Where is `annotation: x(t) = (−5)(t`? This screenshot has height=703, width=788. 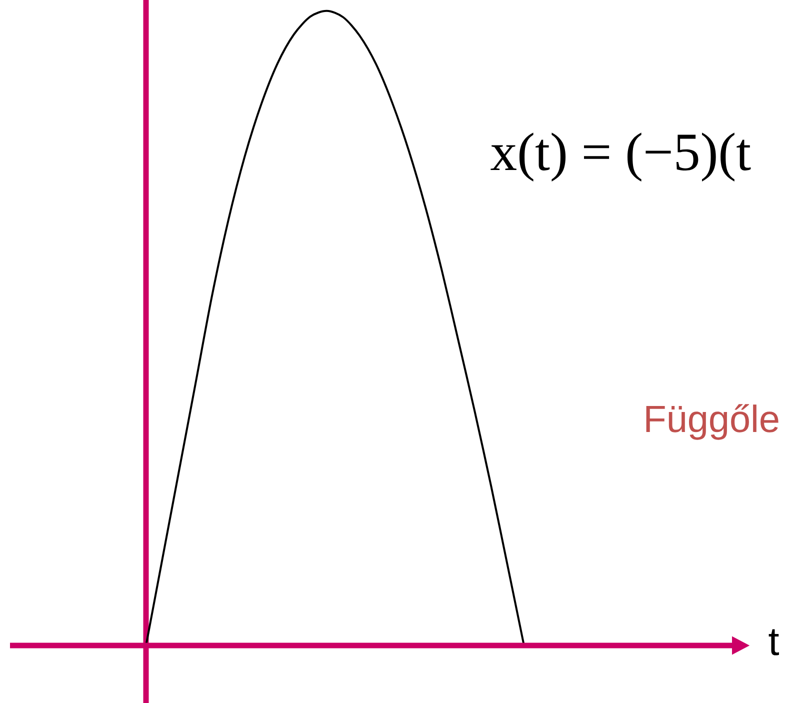
annotation: x(t) = (−5)(t is located at coordinates (620, 157).